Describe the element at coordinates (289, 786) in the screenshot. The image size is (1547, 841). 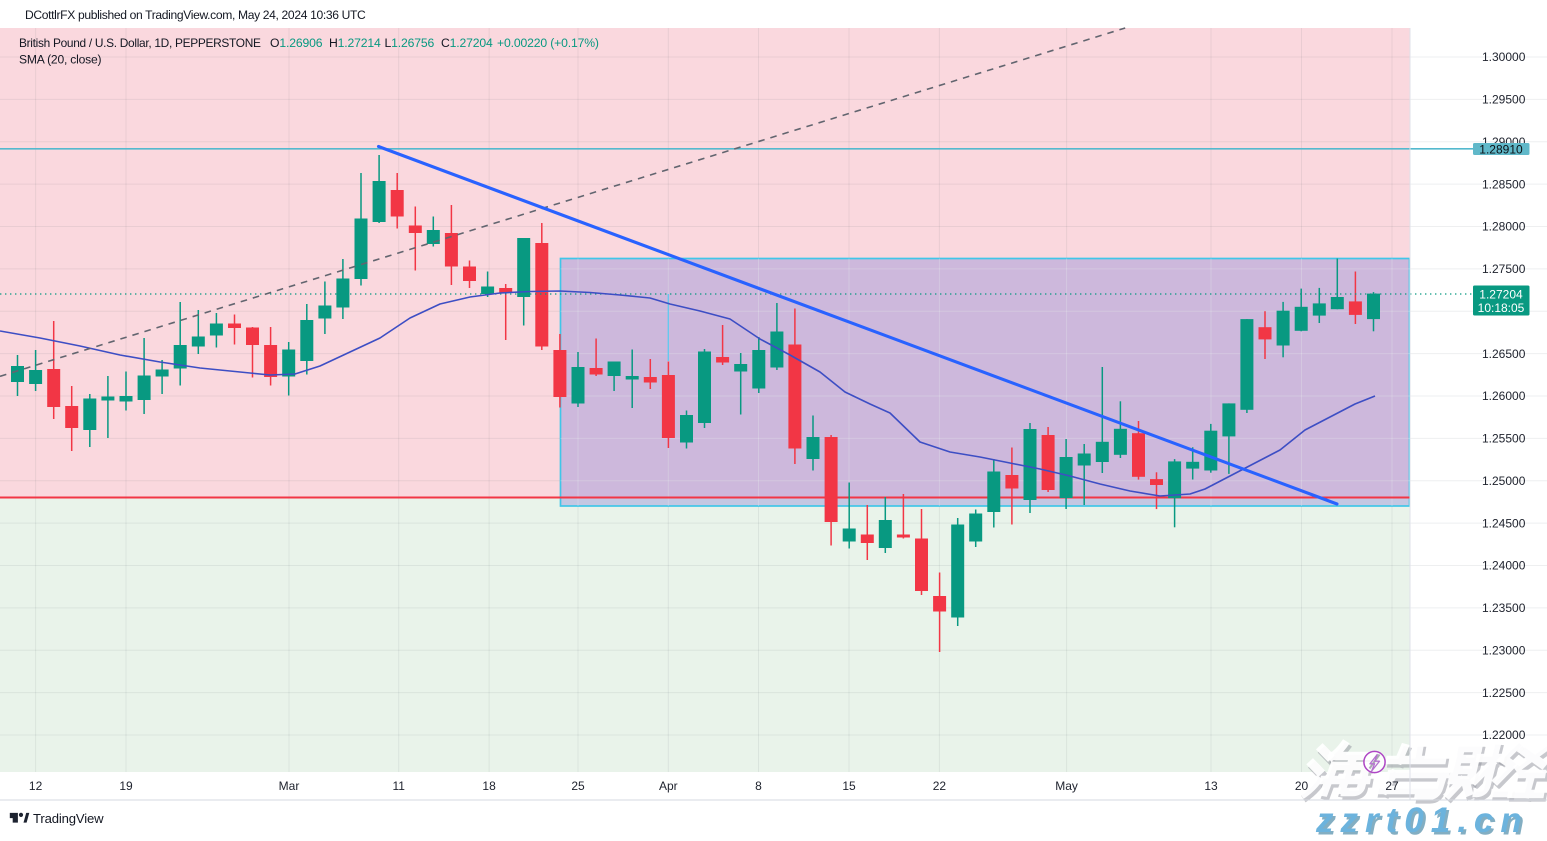
I see `svg-text: Mar` at that location.